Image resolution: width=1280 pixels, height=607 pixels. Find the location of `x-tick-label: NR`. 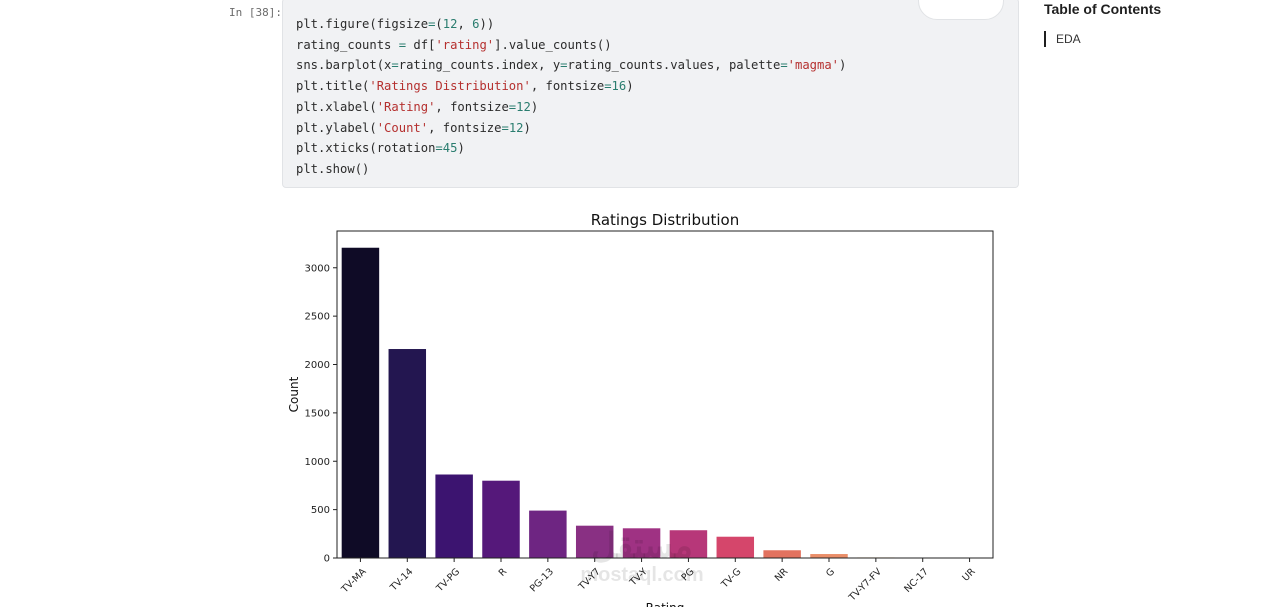

x-tick-label: NR is located at coordinates (782, 575).